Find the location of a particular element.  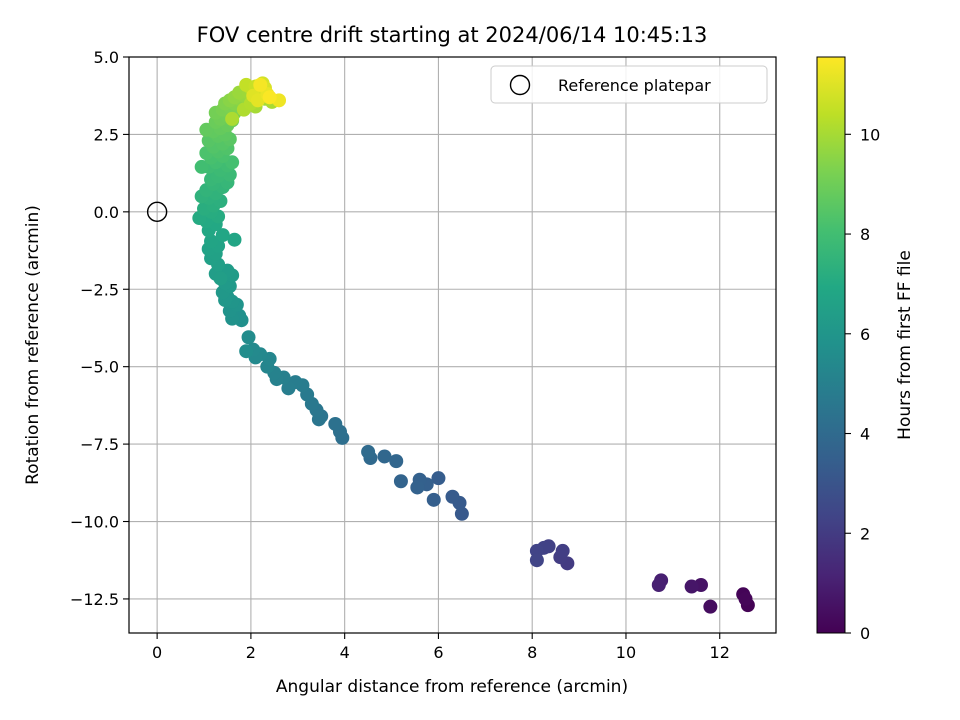

colorbar-gradient is located at coordinates (831, 345).